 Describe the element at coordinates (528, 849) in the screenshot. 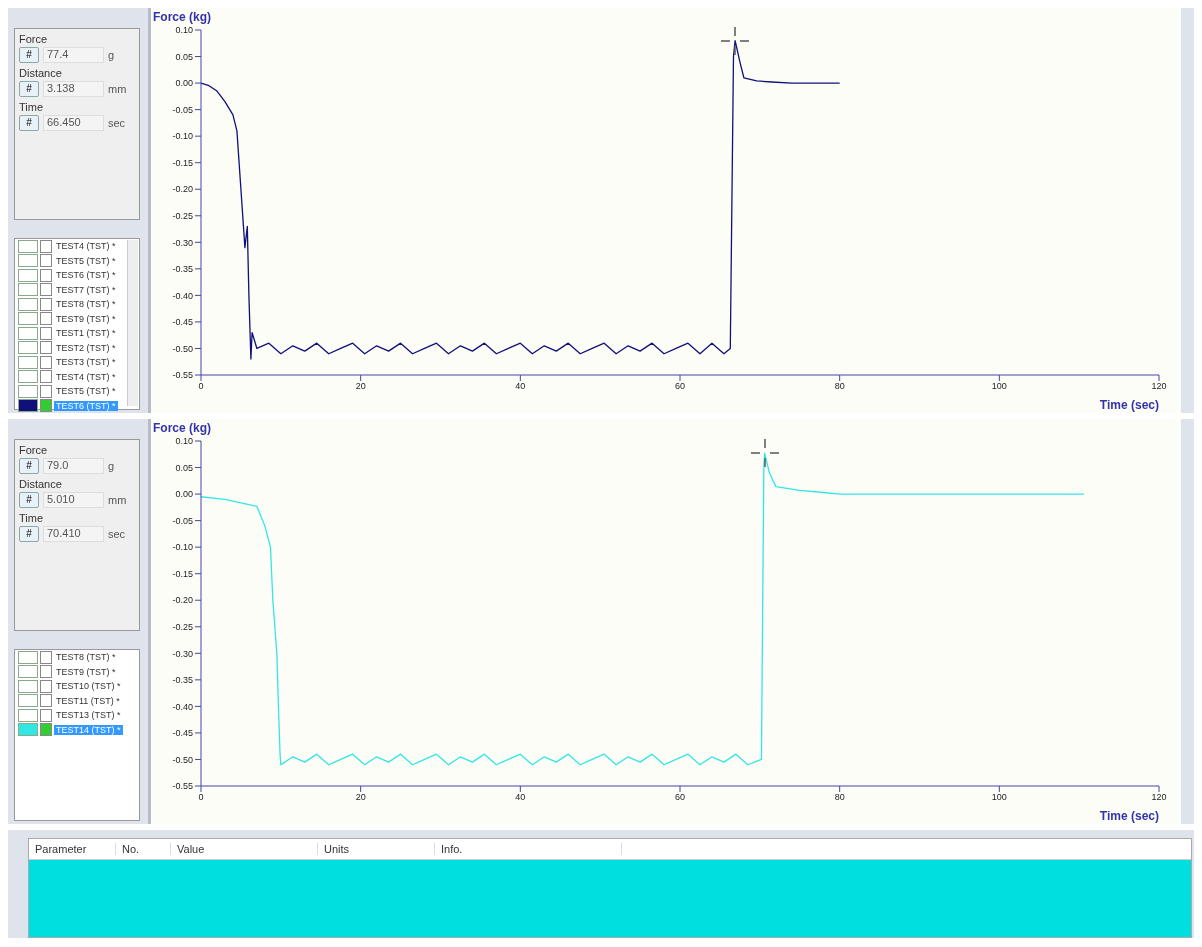

I see `text: Info.` at that location.